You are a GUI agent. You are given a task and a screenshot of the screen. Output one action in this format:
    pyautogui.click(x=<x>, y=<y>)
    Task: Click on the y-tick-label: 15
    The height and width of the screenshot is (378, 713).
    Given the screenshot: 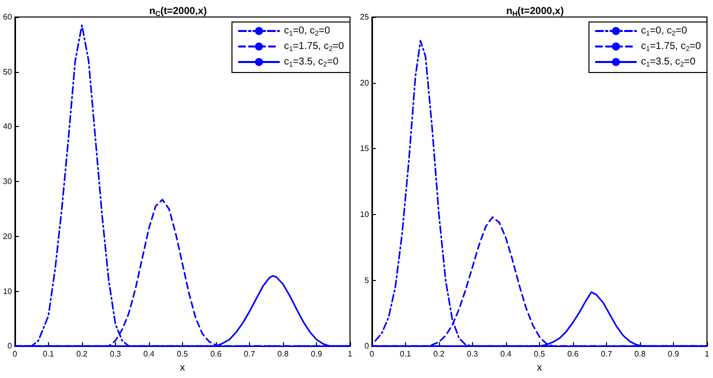 What is the action you would take?
    pyautogui.click(x=365, y=149)
    